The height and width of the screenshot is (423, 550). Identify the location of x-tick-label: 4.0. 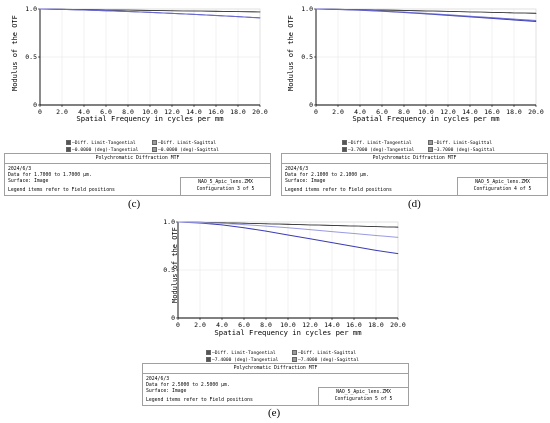
(84, 112).